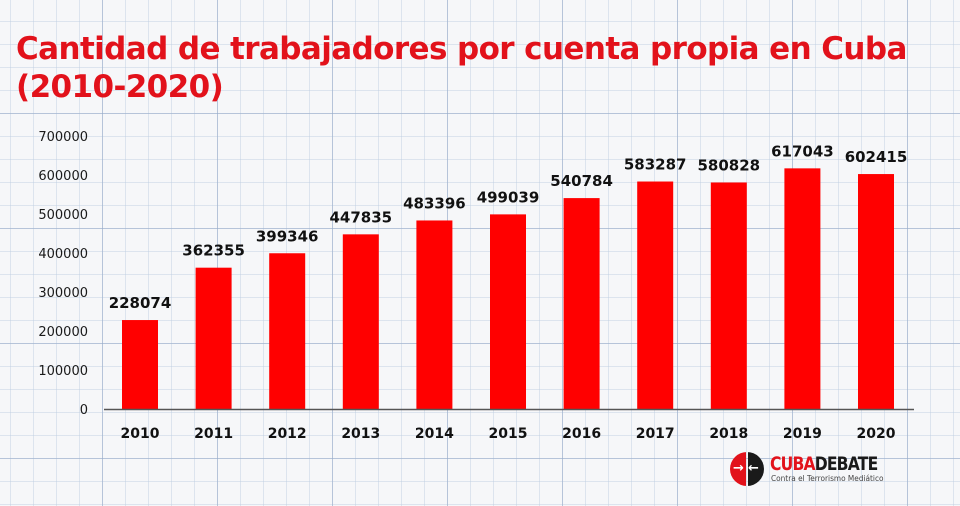 The image size is (960, 506). I want to click on x-tick-label: 2012, so click(287, 434).